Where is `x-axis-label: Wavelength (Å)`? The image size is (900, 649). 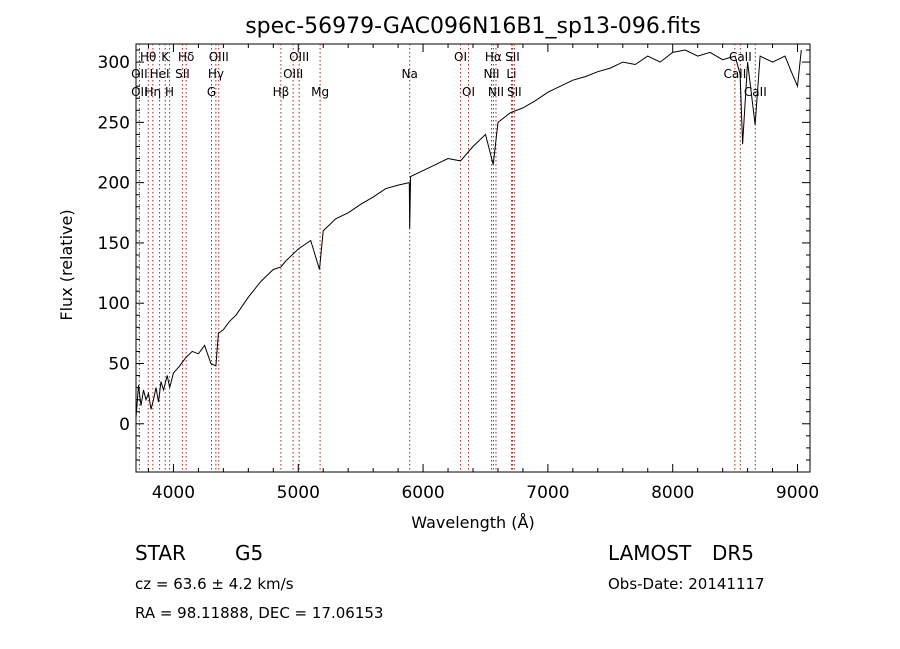 x-axis-label: Wavelength (Å) is located at coordinates (472, 522).